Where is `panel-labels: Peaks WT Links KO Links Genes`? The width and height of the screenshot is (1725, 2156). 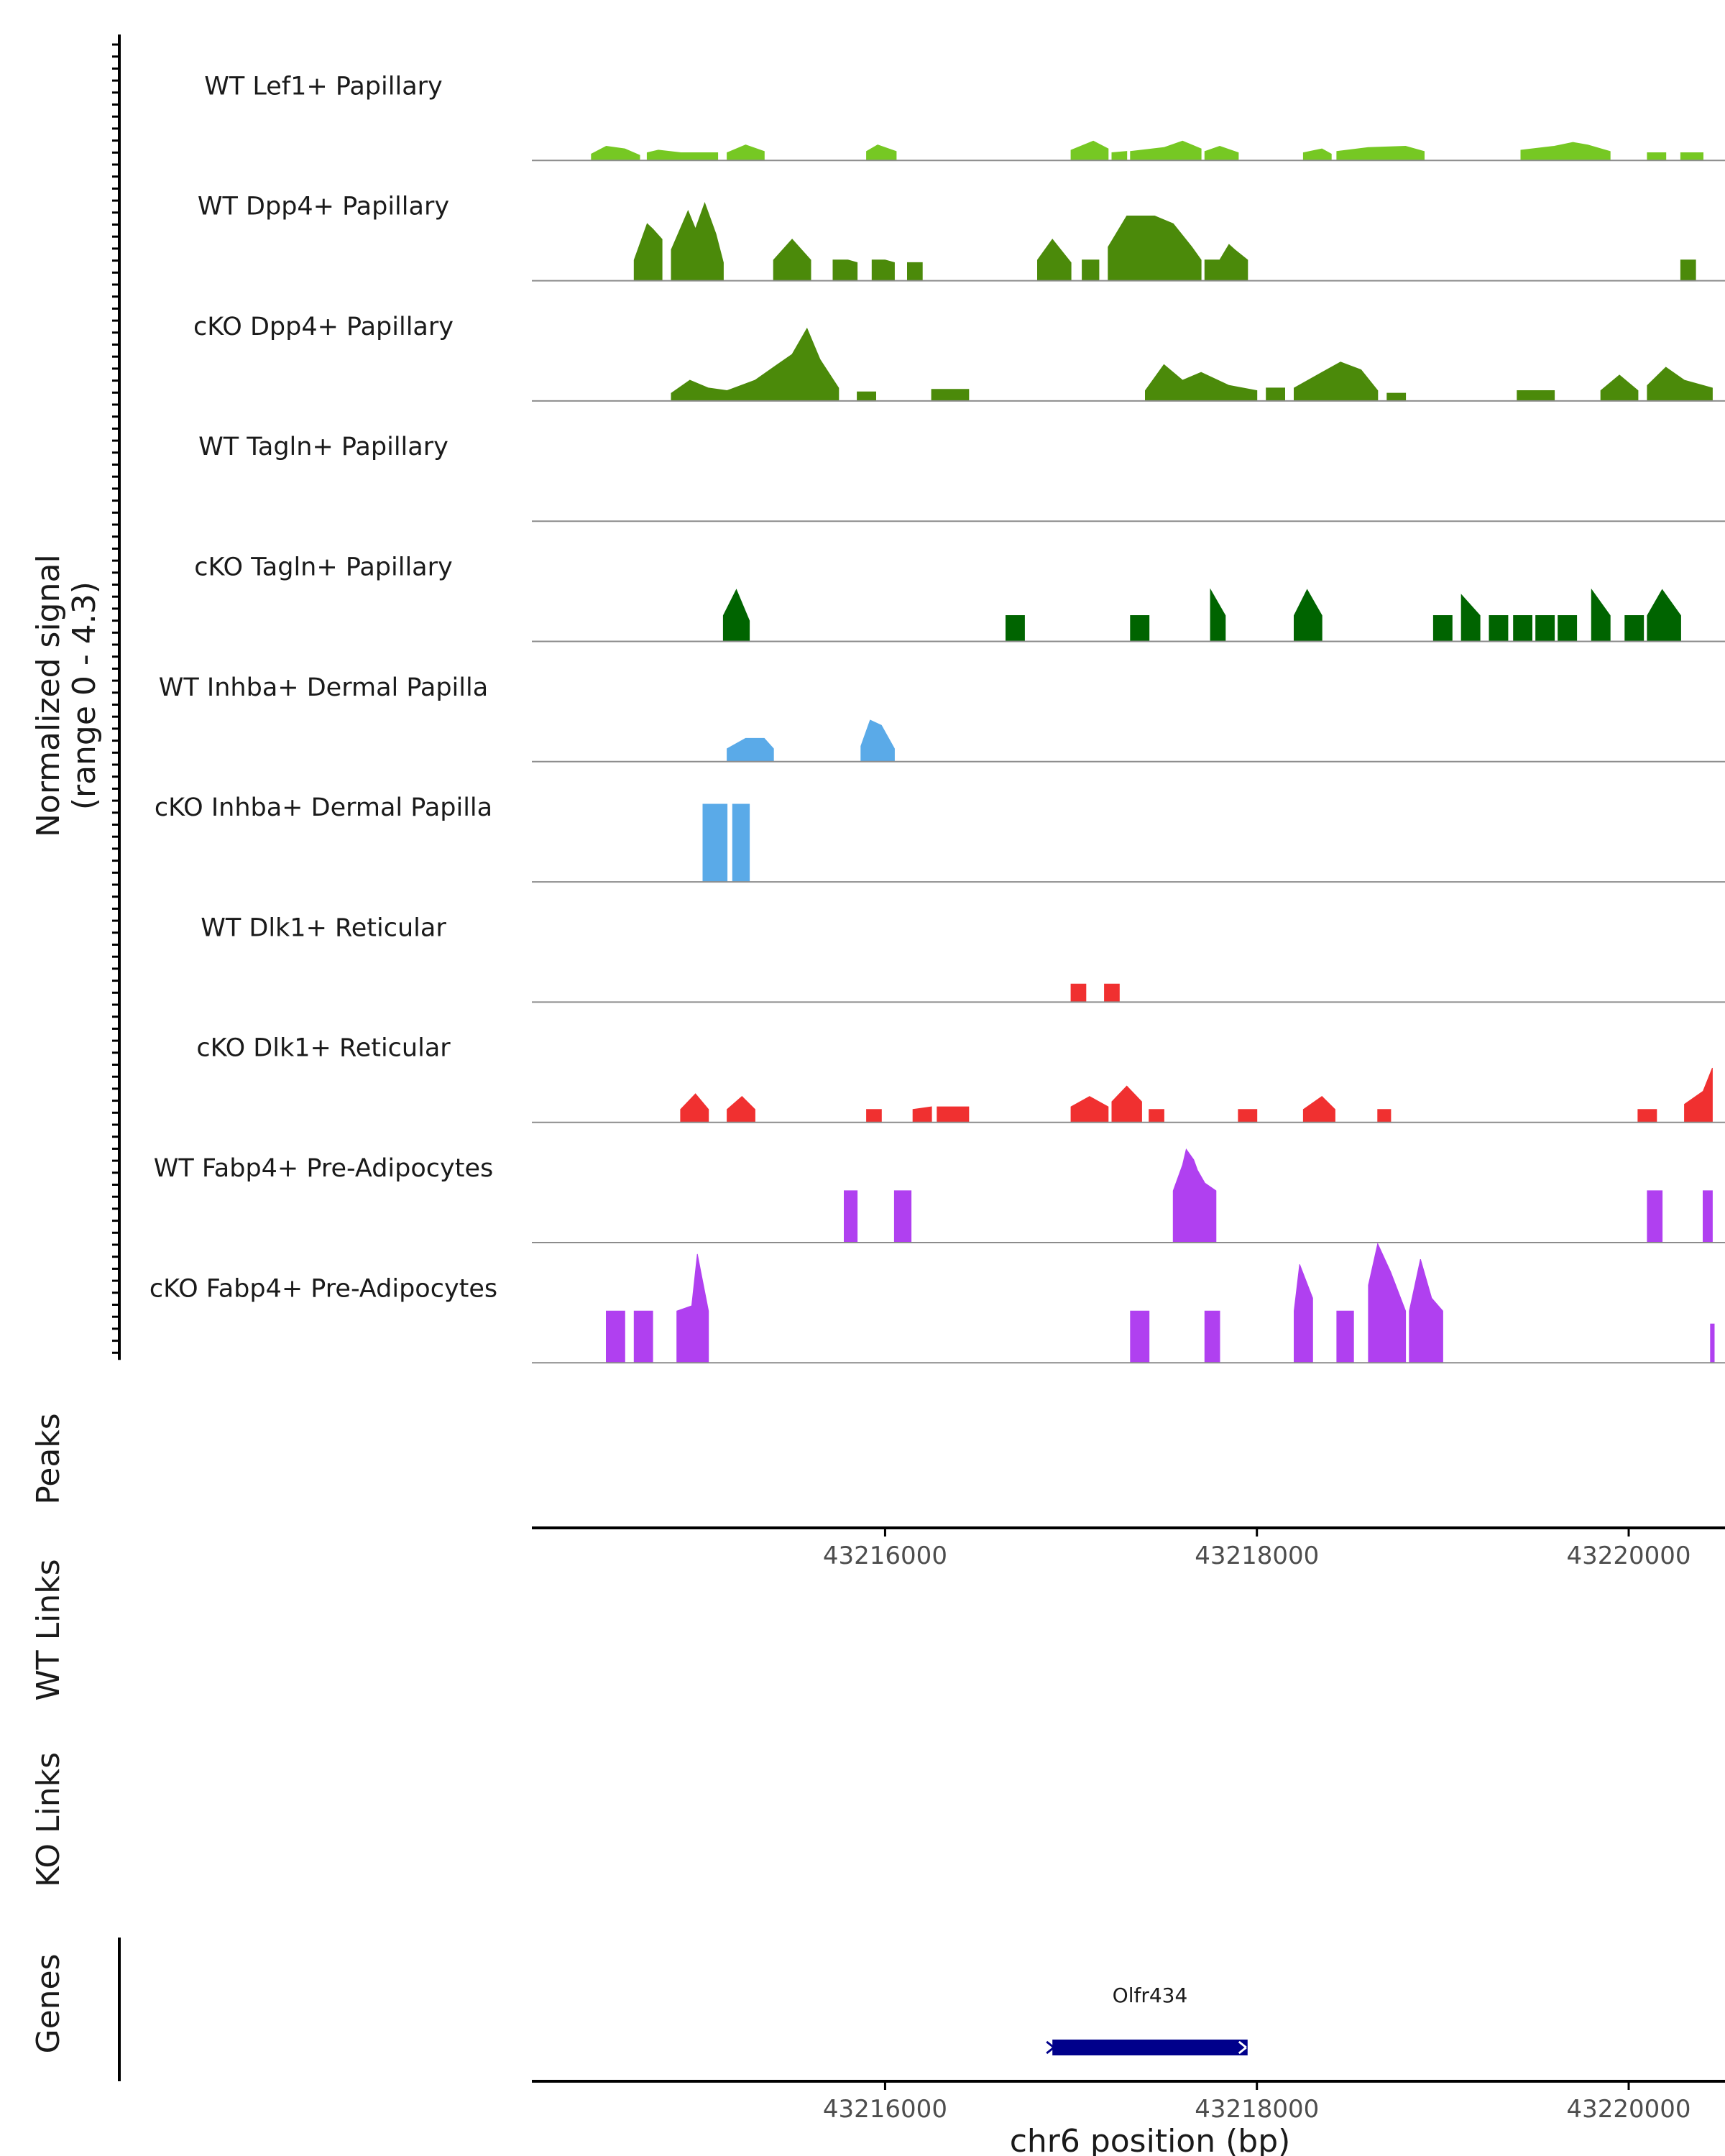
panel-labels: Peaks WT Links KO Links Genes is located at coordinates (48, 1733).